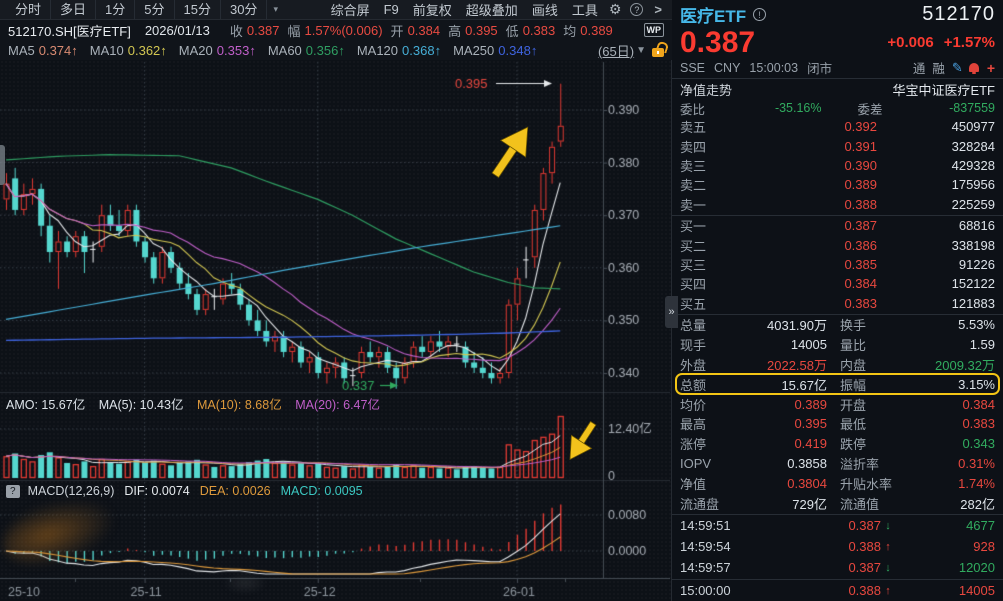 The width and height of the screenshot is (1003, 601). What do you see at coordinates (343, 30) in the screenshot?
I see `change-value: 1.57%(0.006)` at bounding box center [343, 30].